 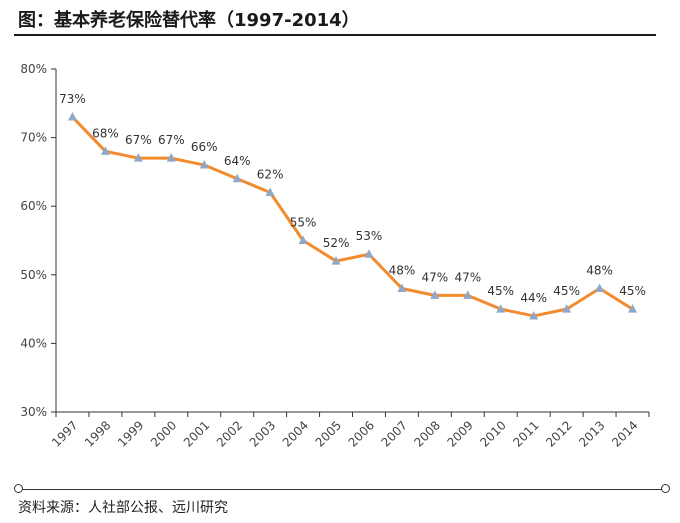 What do you see at coordinates (204, 147) in the screenshot?
I see `data-label: 66%` at bounding box center [204, 147].